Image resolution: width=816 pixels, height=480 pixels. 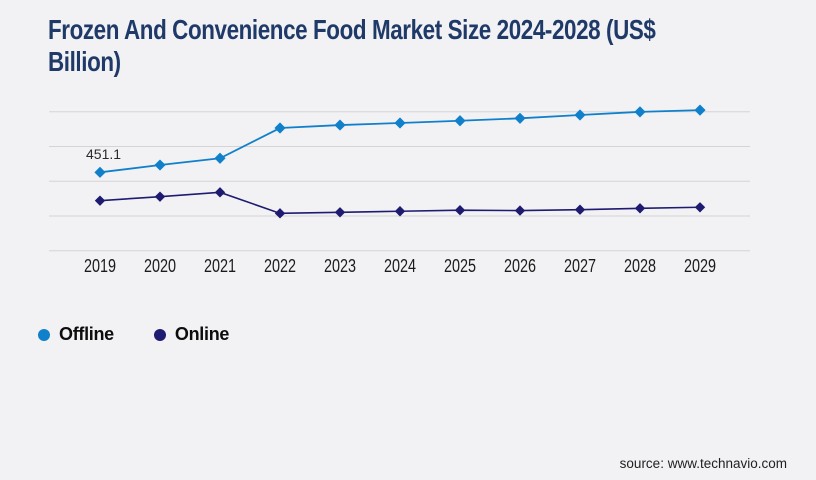 What do you see at coordinates (100, 266) in the screenshot?
I see `x-axis-label: 2019` at bounding box center [100, 266].